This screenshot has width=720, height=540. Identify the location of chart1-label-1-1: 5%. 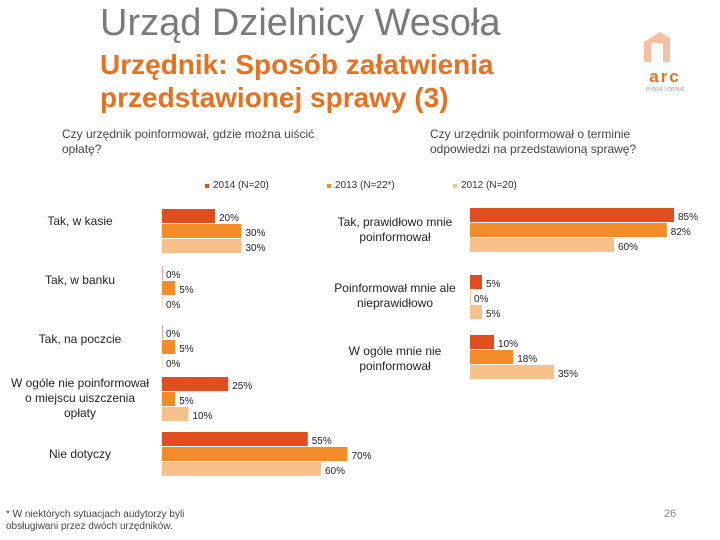
(186, 290).